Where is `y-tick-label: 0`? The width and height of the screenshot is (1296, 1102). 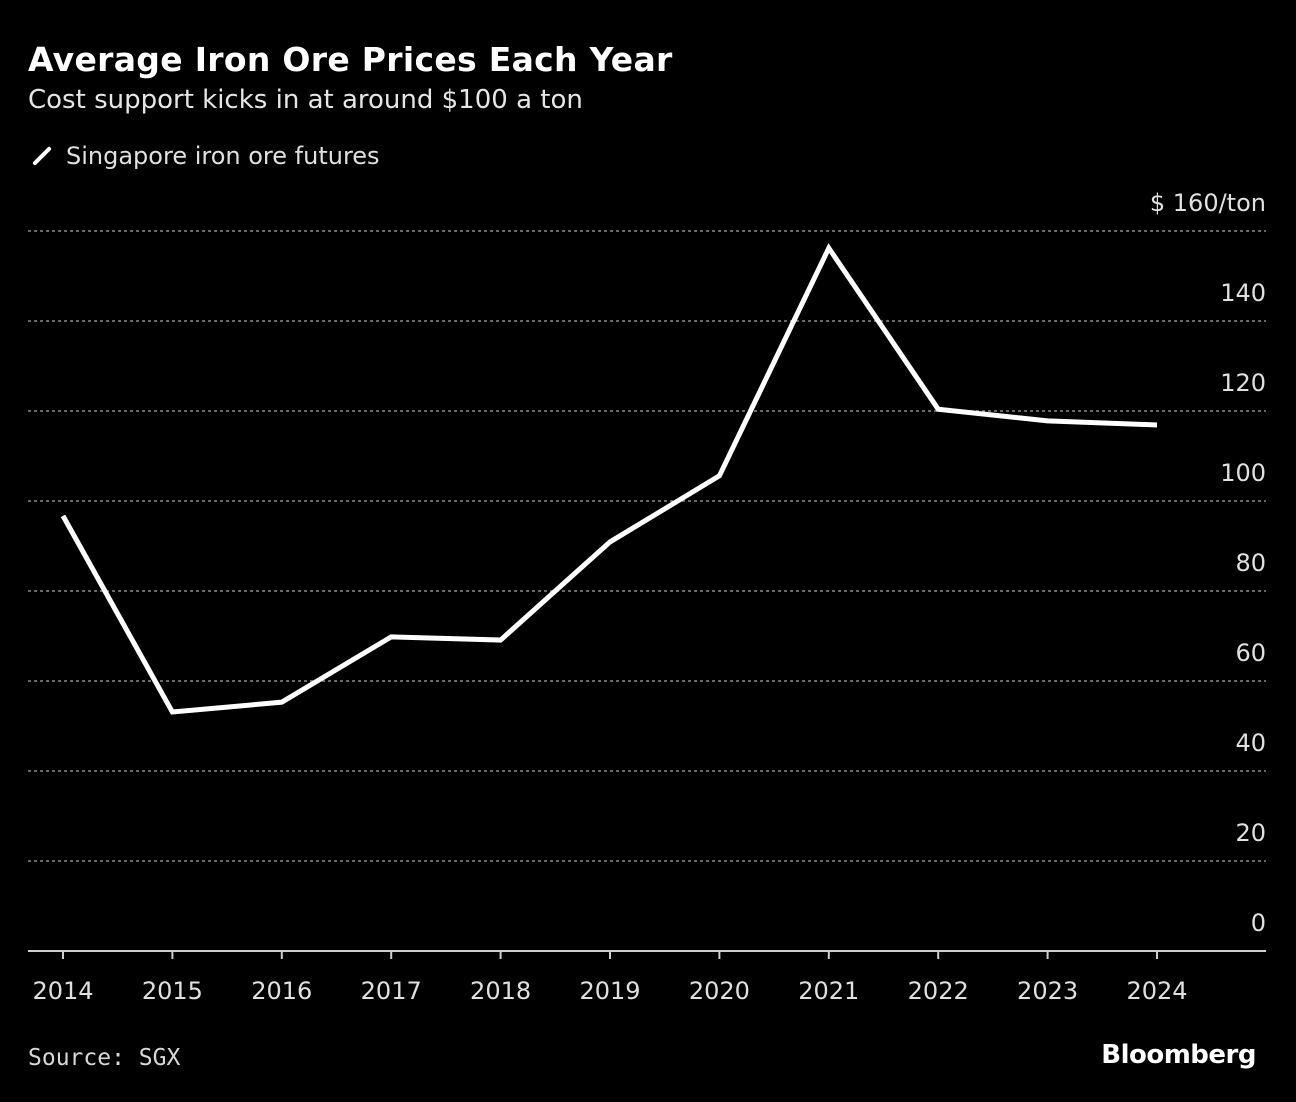 y-tick-label: 0 is located at coordinates (1258, 923).